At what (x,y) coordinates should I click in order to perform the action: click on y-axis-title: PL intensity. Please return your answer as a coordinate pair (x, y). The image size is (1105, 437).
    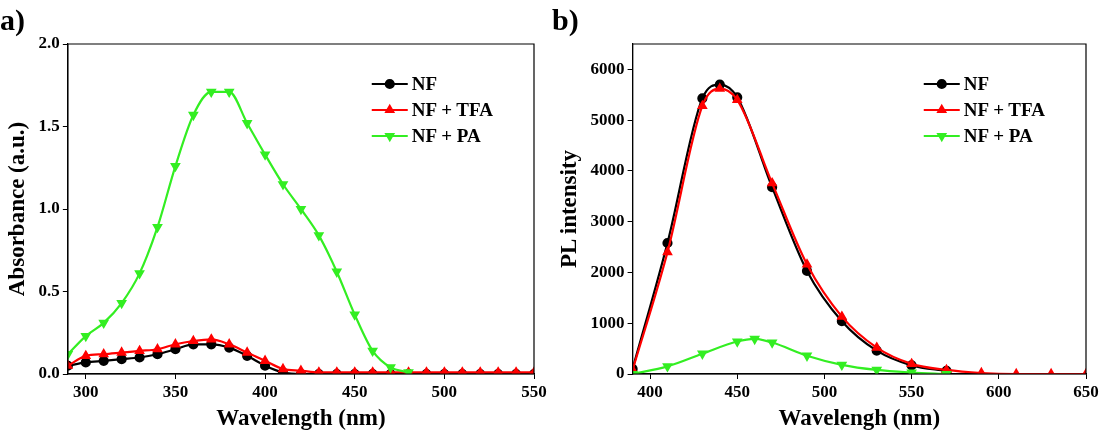
    Looking at the image, I should click on (568, 209).